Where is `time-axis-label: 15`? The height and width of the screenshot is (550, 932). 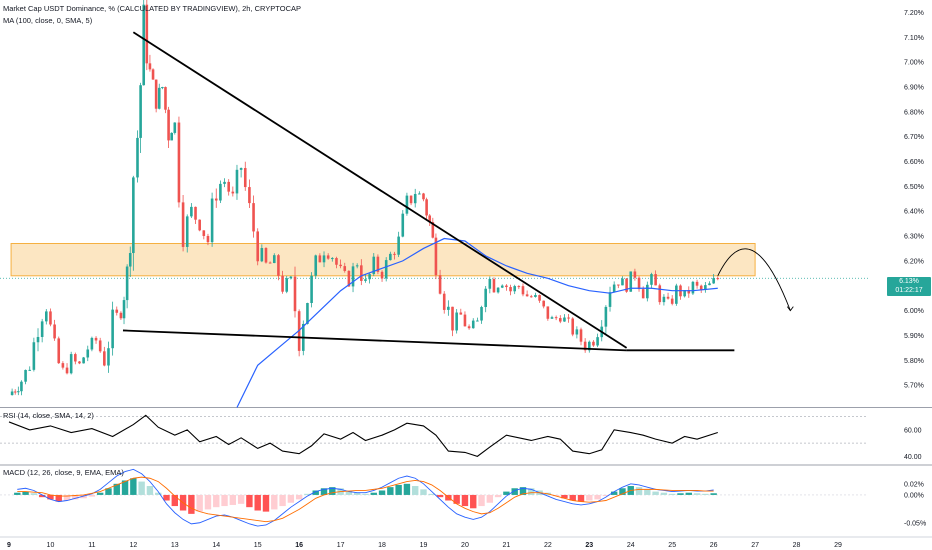
time-axis-label: 15 is located at coordinates (258, 545).